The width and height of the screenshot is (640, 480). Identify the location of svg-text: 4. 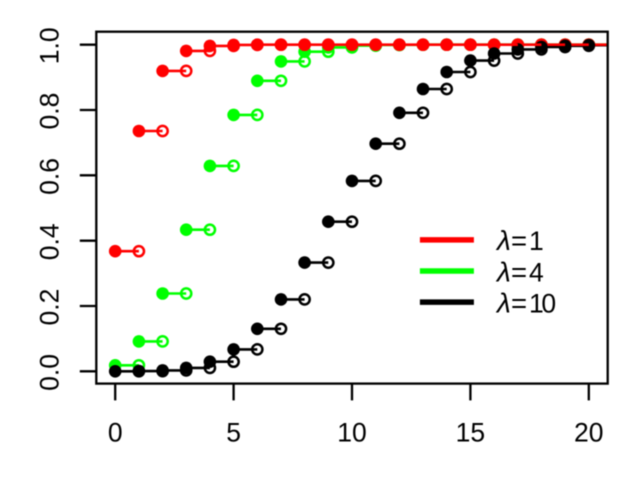
(536, 272).